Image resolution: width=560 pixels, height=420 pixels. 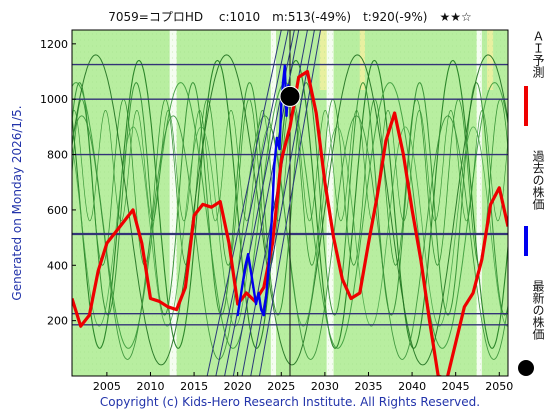 I want to click on legend-latest-label: 最新の株価, so click(x=538, y=310).